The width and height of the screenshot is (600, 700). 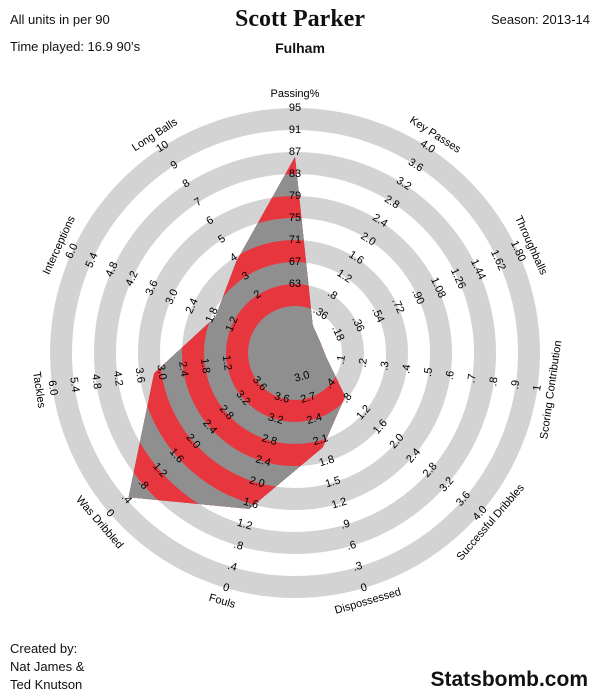 What do you see at coordinates (186, 183) in the screenshot?
I see `axis-tick-label: 8` at bounding box center [186, 183].